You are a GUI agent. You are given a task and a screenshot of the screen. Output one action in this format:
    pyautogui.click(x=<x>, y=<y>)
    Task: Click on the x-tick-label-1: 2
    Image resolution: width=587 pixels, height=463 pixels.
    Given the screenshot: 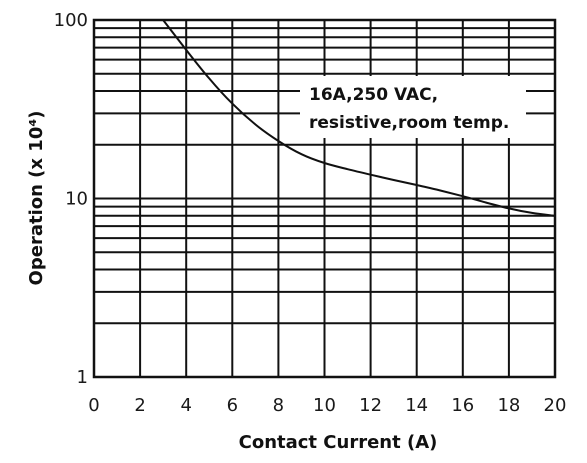 What is the action you would take?
    pyautogui.click(x=139, y=405)
    